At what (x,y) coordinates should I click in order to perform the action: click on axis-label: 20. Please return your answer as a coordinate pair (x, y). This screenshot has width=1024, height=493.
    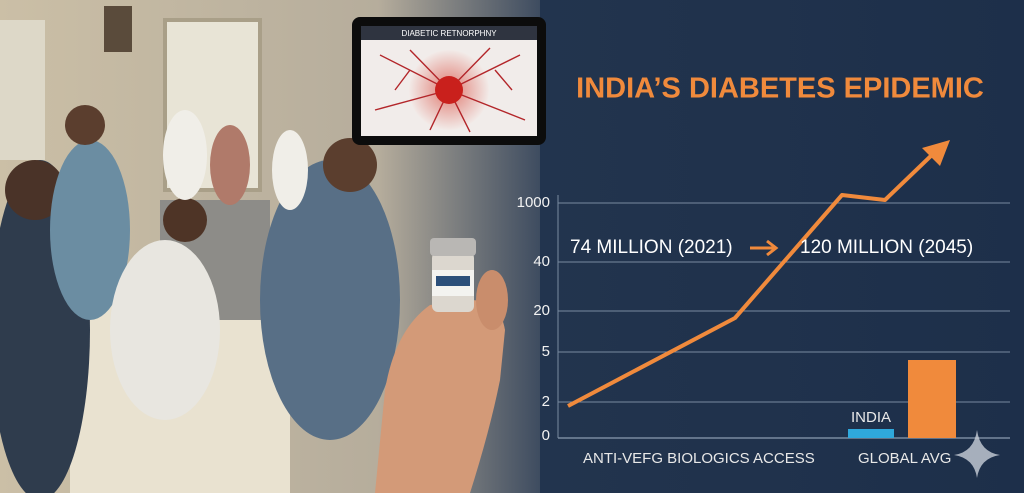
    Looking at the image, I should click on (541, 310).